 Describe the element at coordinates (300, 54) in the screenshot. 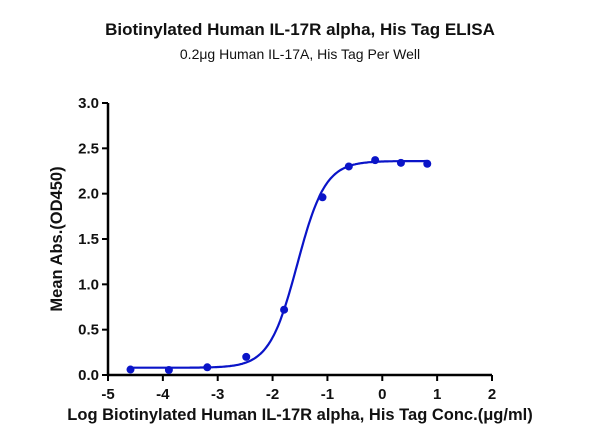

I see `chart-subtitle: 0.2μg Human IL-17A, His Tag Per Well` at that location.